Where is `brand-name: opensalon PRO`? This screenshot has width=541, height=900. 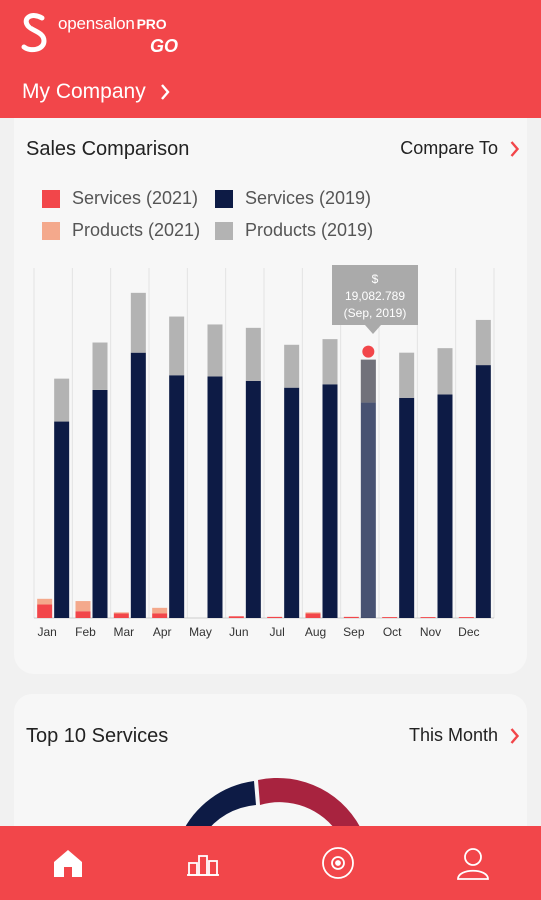
brand-name: opensalon PRO is located at coordinates (112, 24).